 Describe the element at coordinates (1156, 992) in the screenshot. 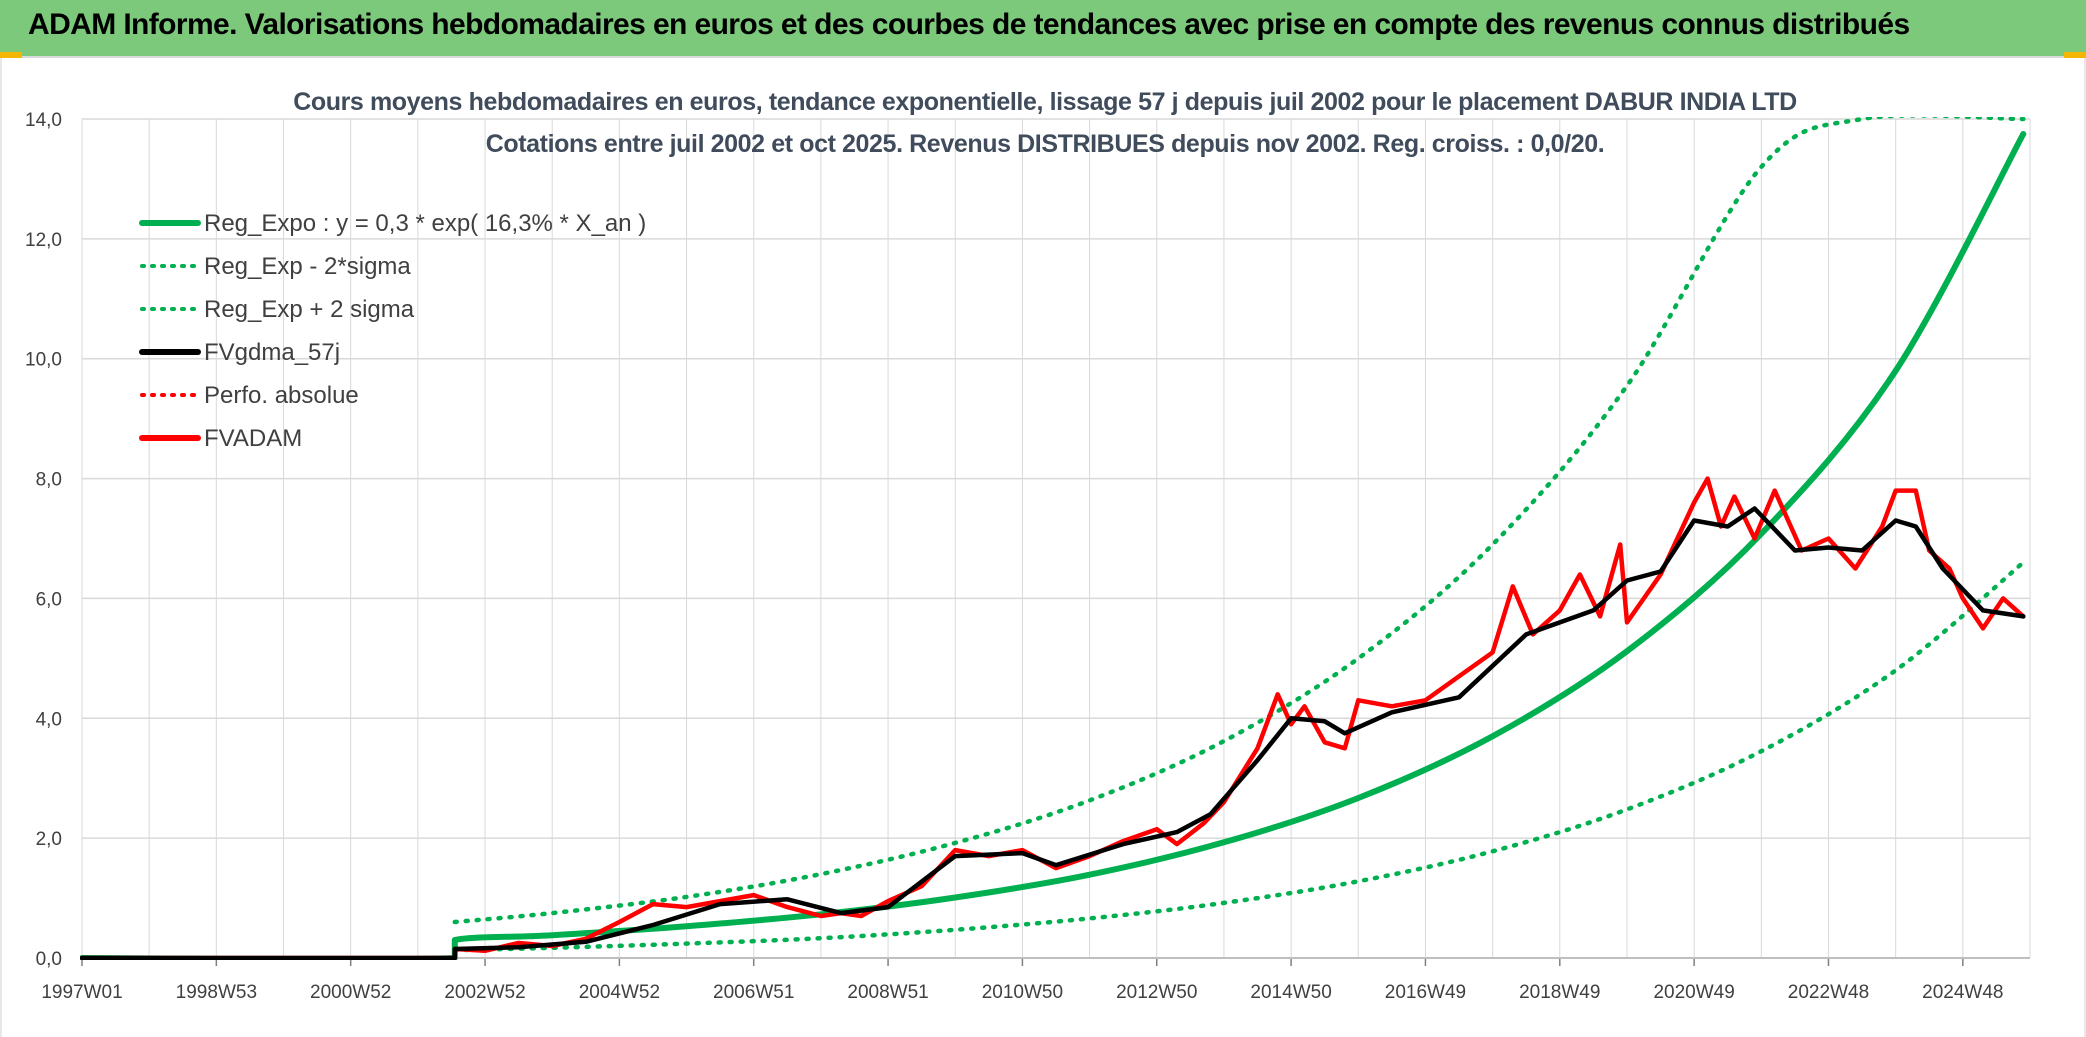

I see `x-tick-label: 2012W50` at that location.